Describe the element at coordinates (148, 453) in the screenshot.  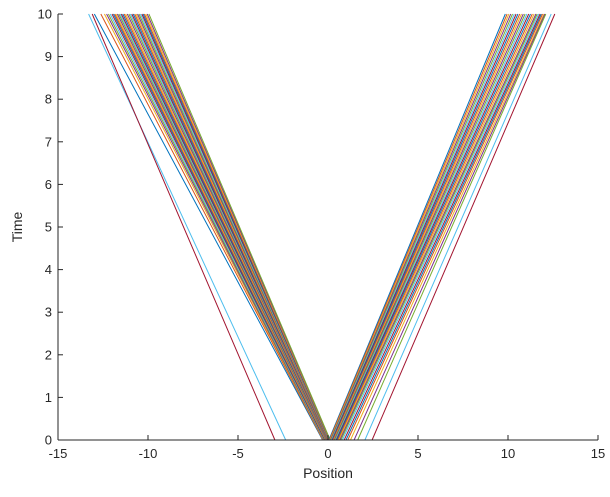
I see `x-tick-label: -10` at that location.